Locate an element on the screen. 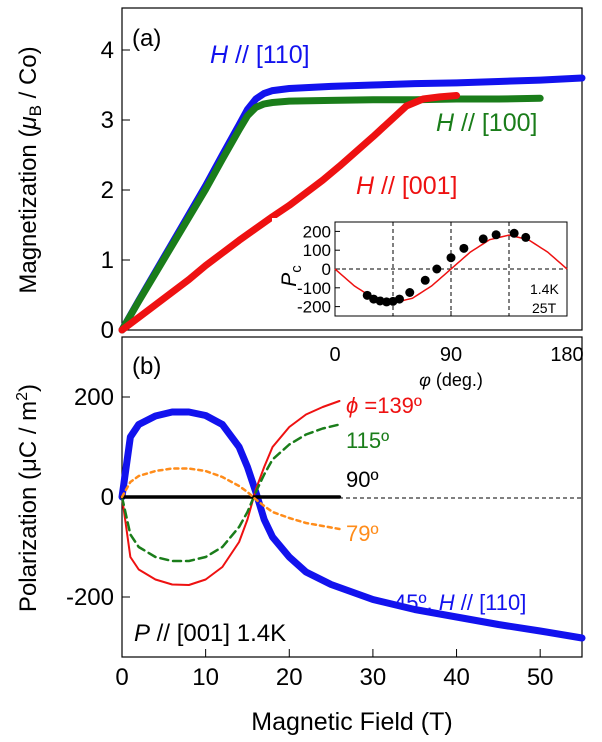 This screenshot has height=742, width=602. a-ytick-label: 2 is located at coordinates (107, 190).